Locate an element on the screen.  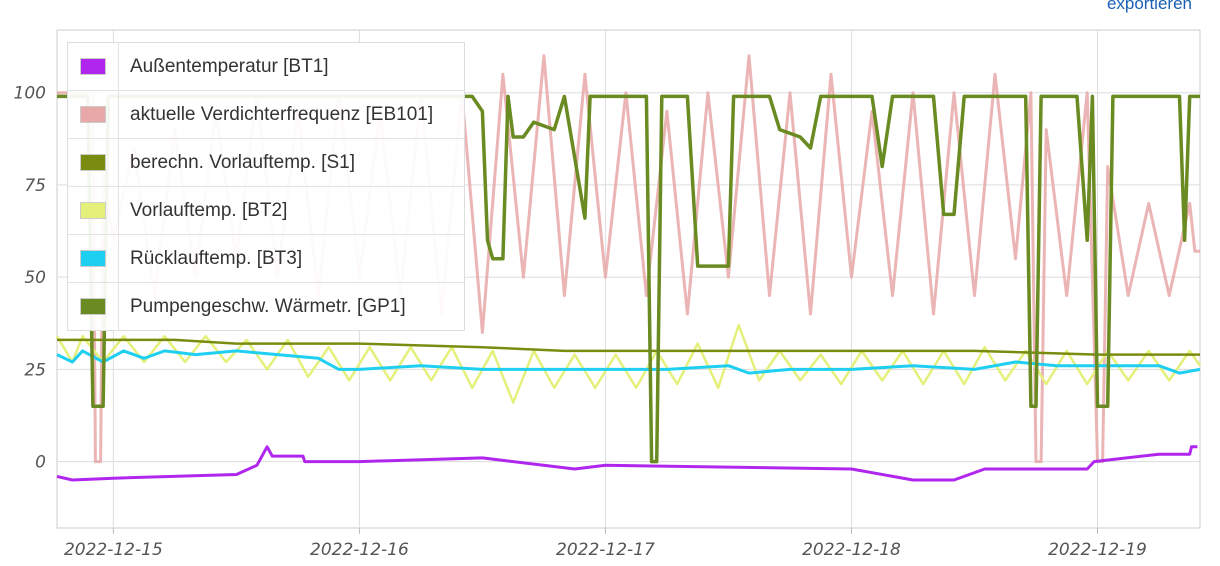
legend-item: Rücklauftemp. [BT3] is located at coordinates (266, 259).